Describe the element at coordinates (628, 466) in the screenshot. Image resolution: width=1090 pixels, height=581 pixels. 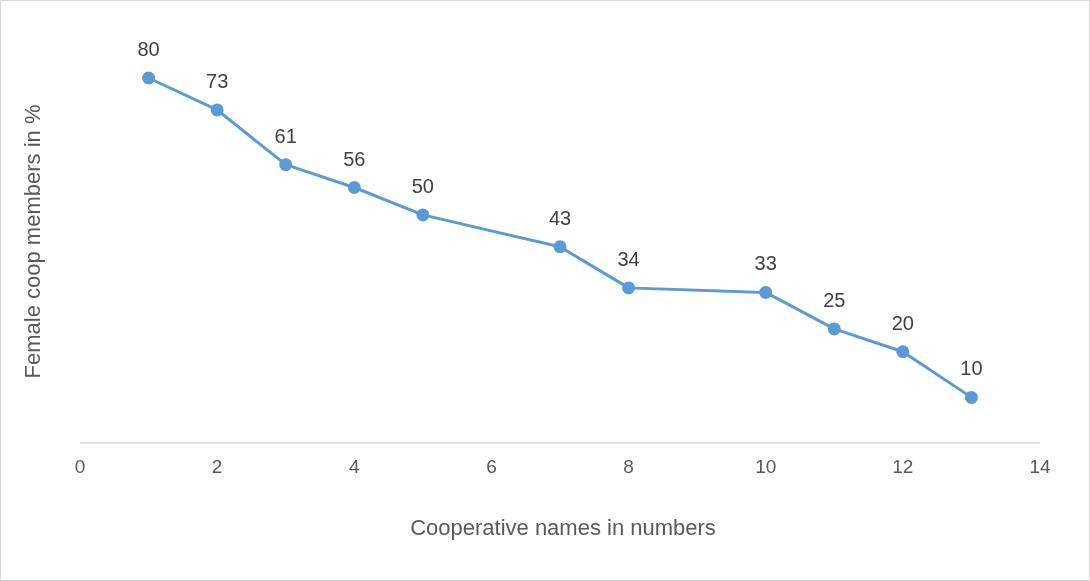
I see `x-tick-label: 8` at that location.